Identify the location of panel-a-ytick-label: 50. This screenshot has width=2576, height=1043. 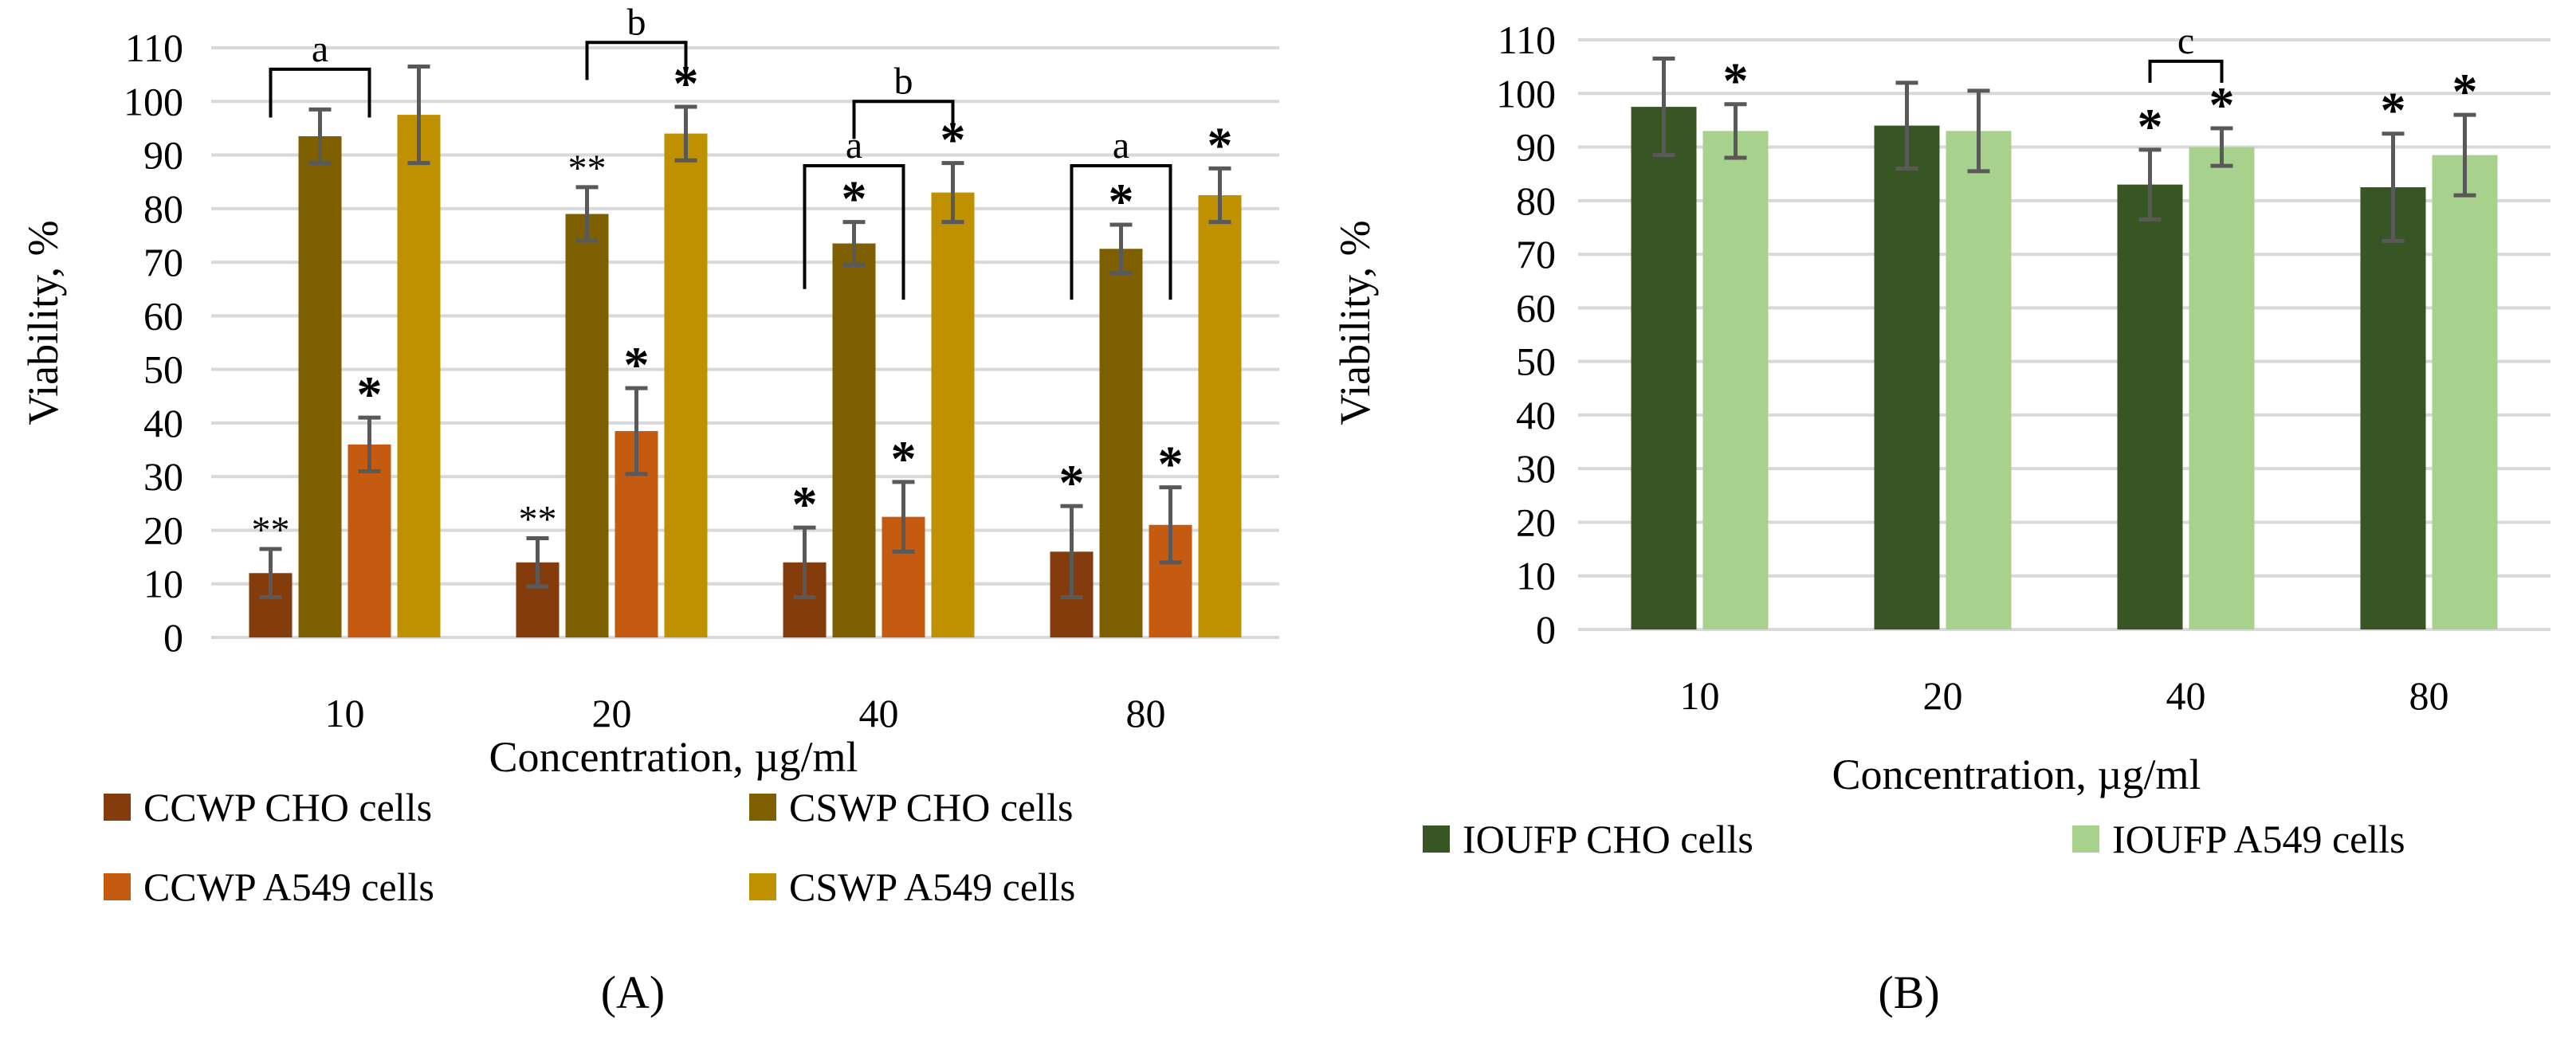
(163, 369).